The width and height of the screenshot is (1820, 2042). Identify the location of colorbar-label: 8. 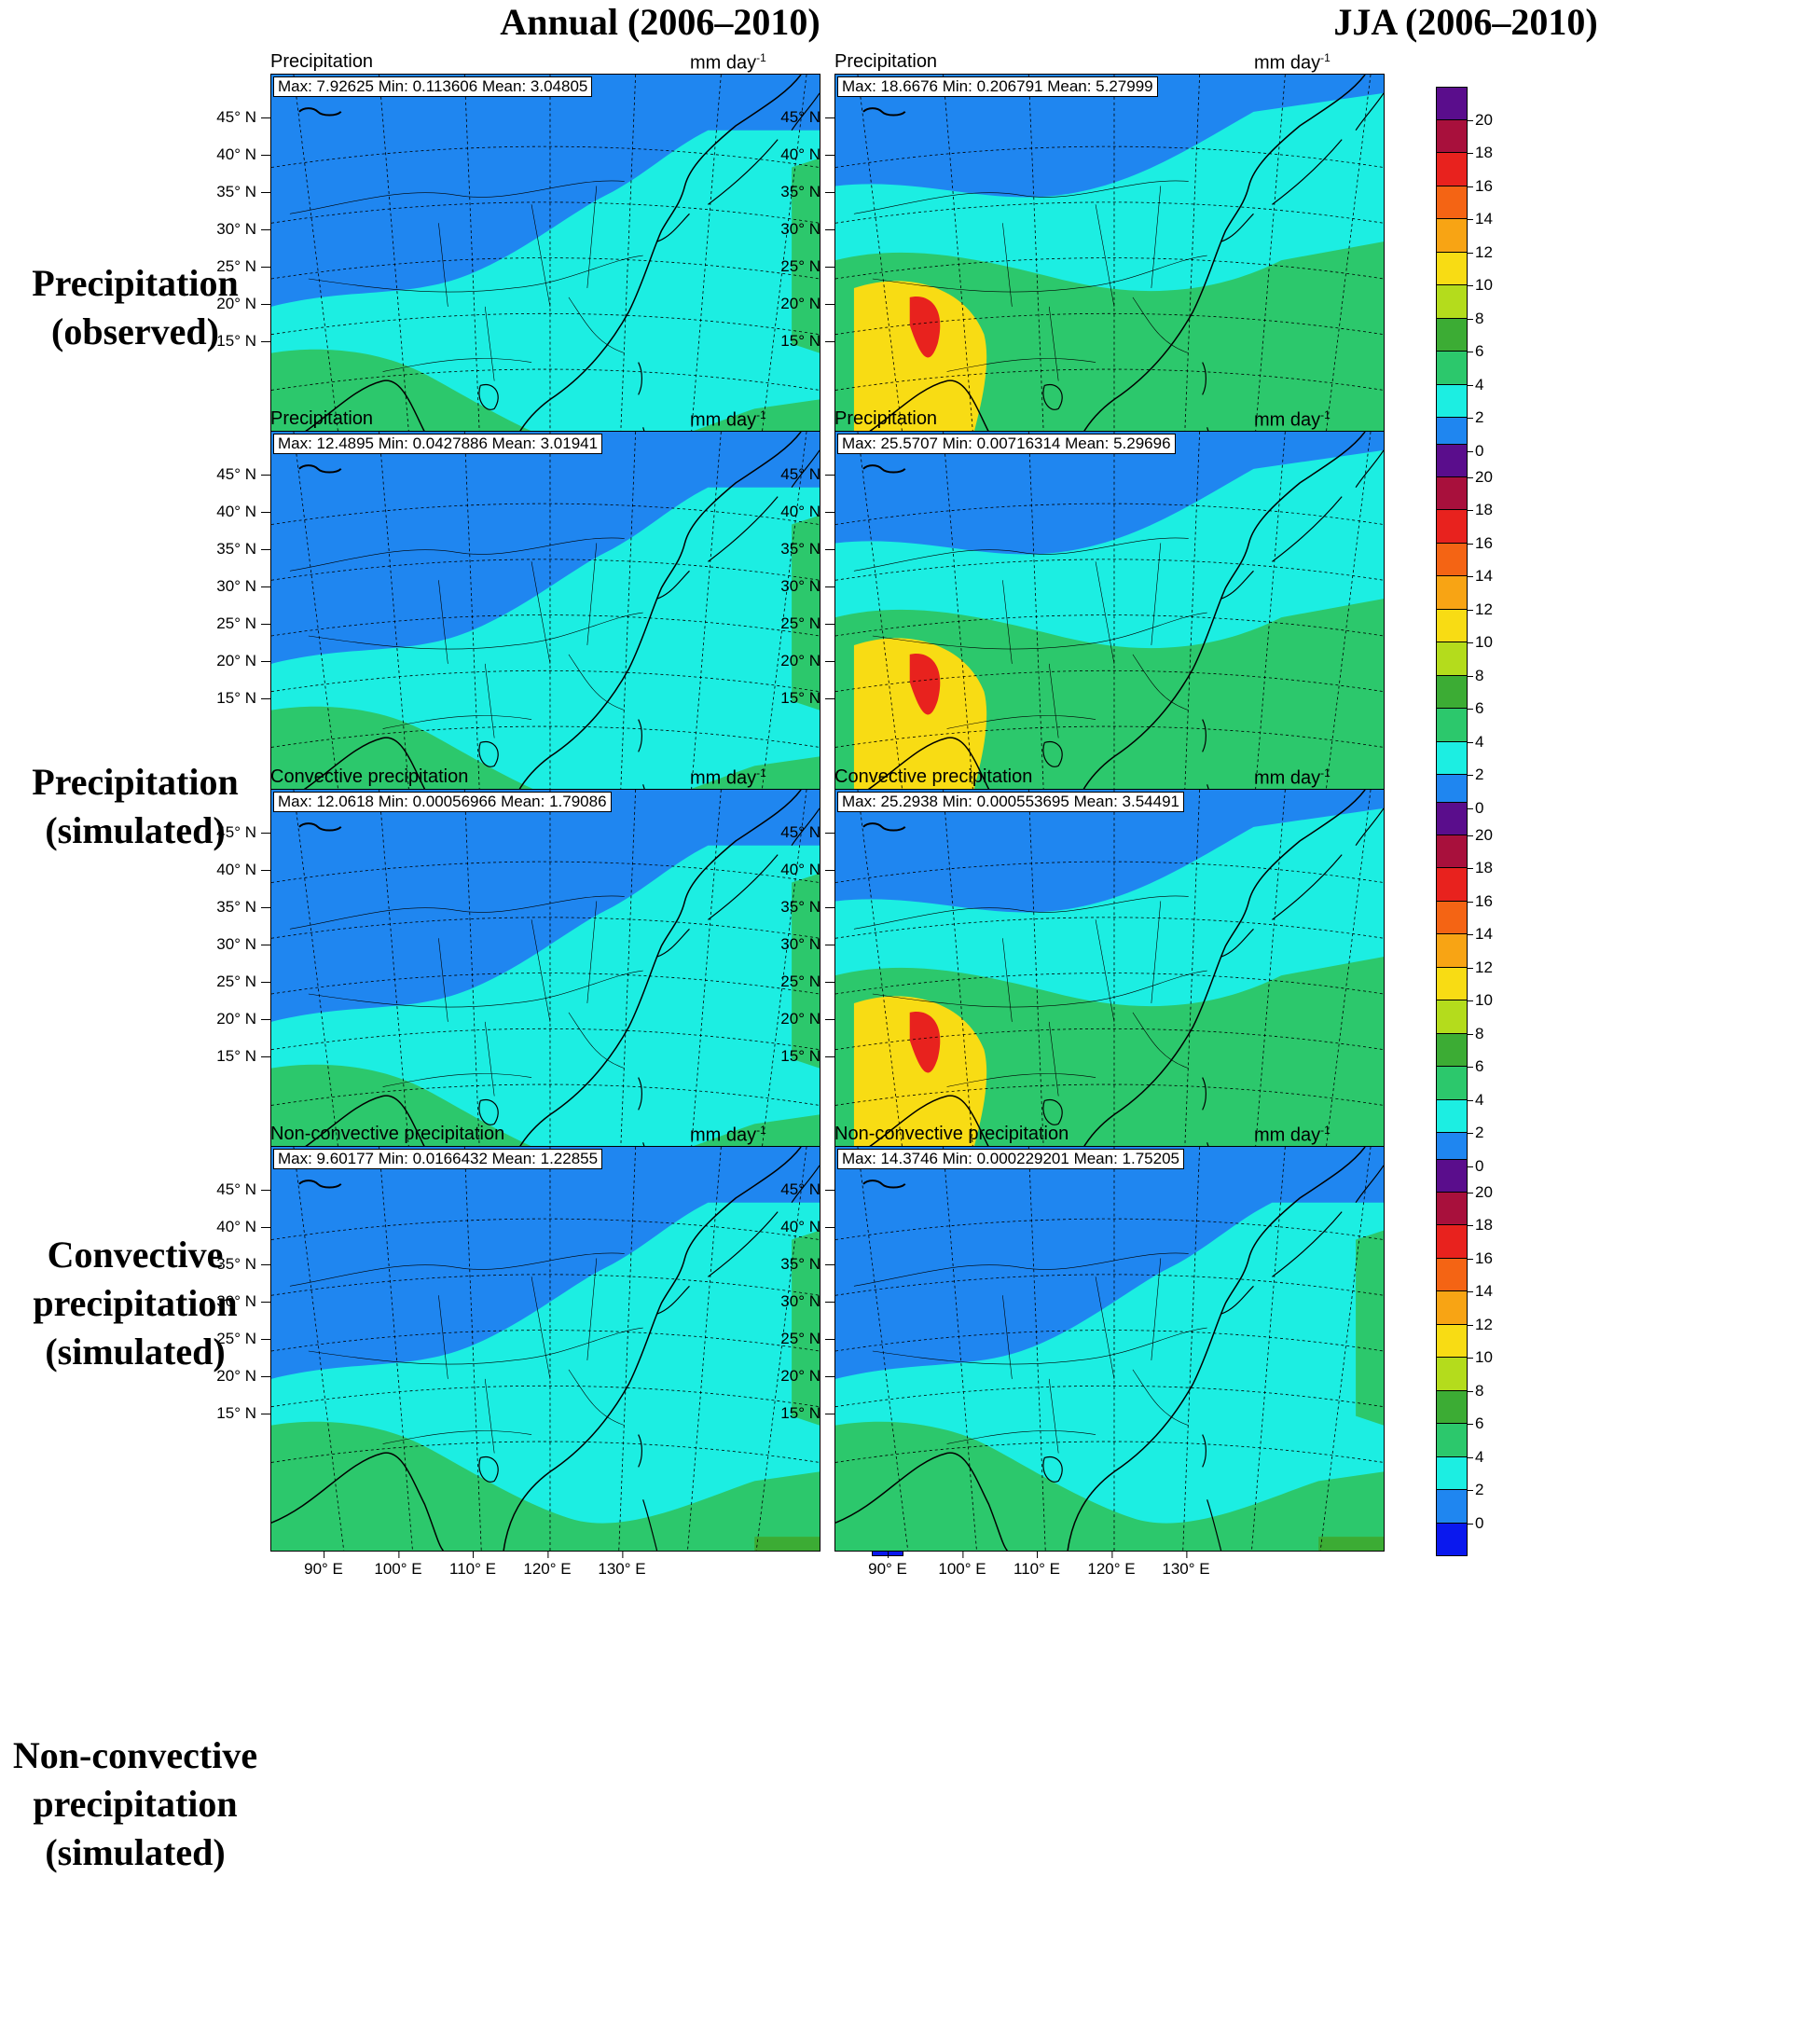
(1475, 675).